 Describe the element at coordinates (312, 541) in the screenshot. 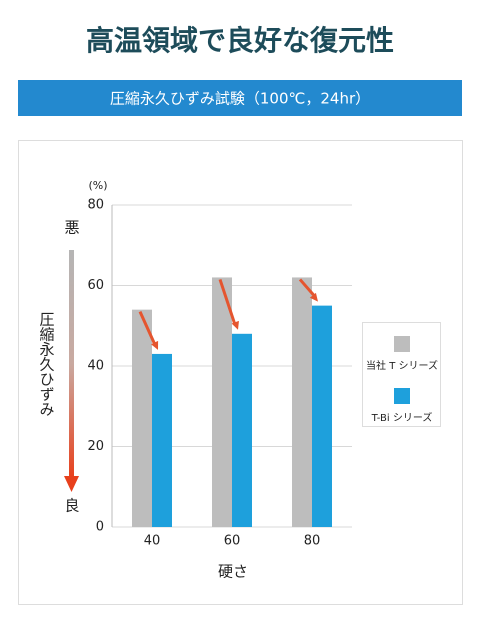

I see `x-tick-label: 80` at that location.